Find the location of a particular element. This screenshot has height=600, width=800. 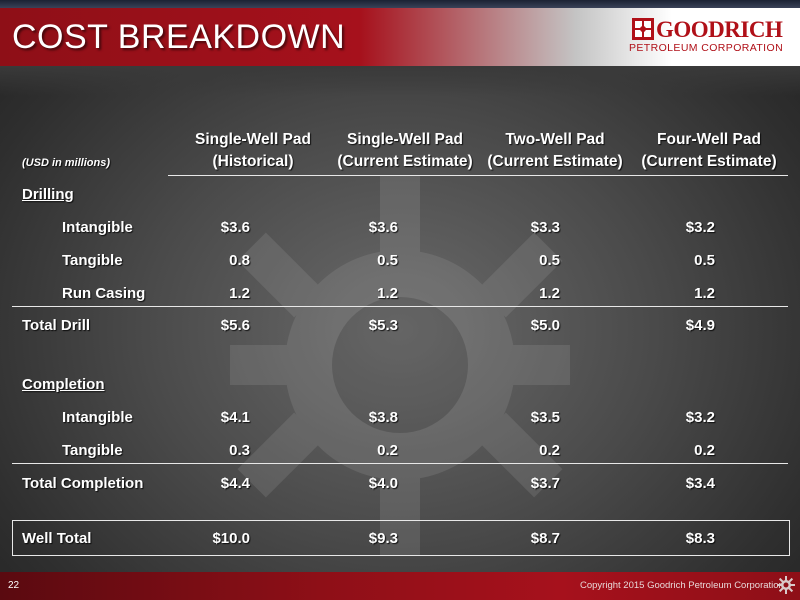

well-total-box is located at coordinates (401, 538).